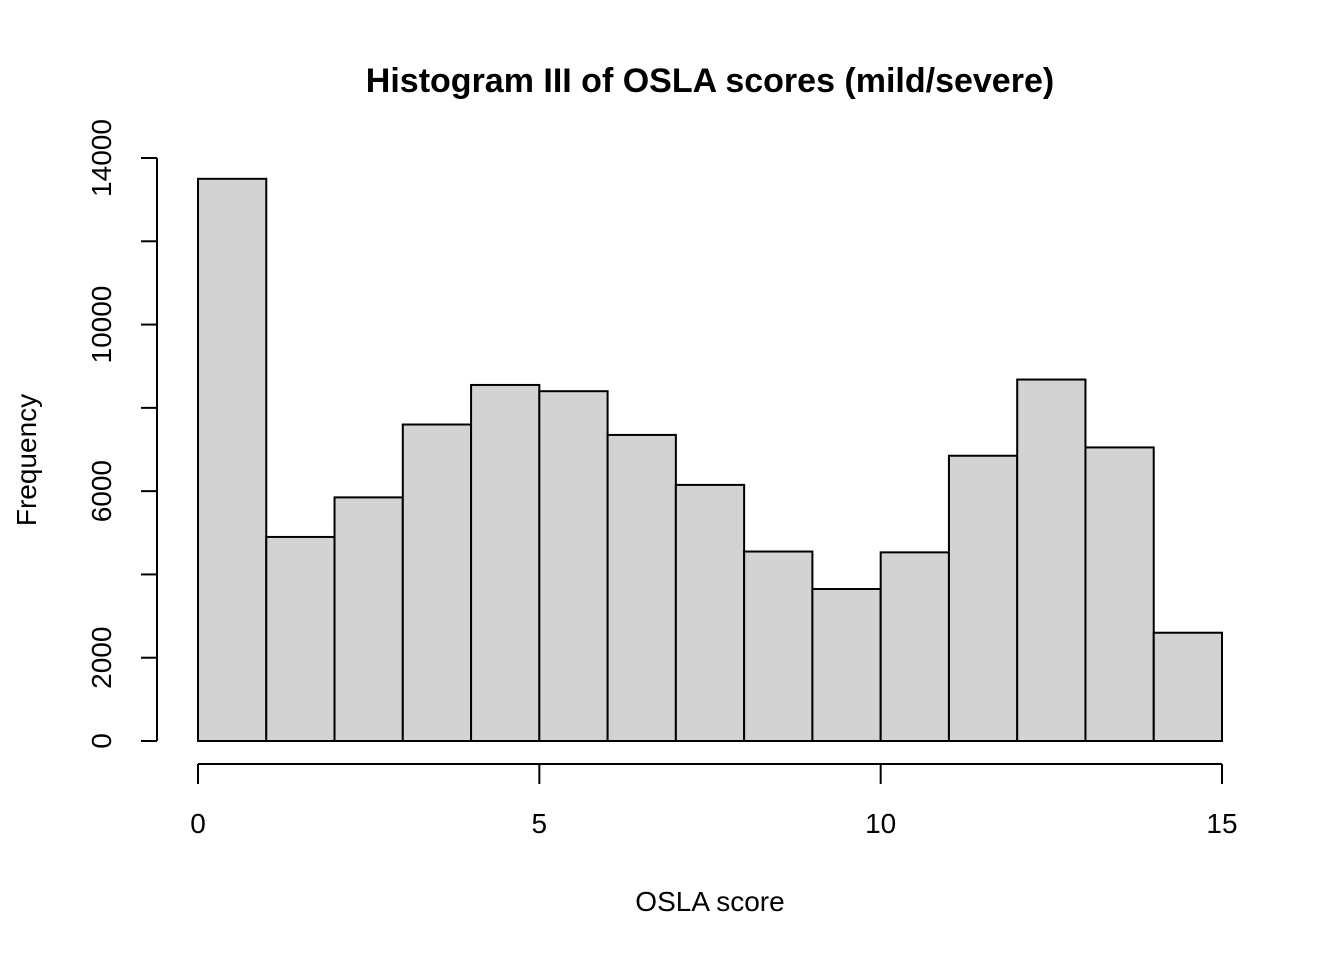 Image resolution: width=1344 pixels, height=960 pixels. What do you see at coordinates (101, 741) in the screenshot?
I see `y-tick-label: 0` at bounding box center [101, 741].